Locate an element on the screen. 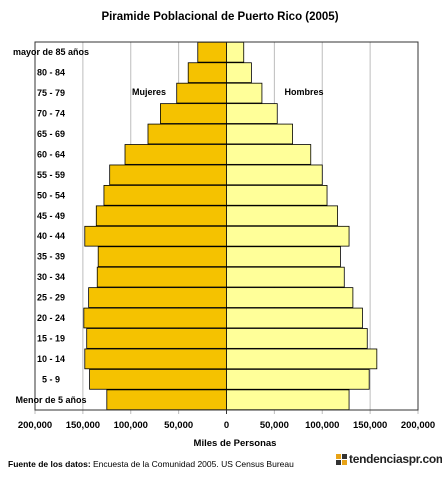 The width and height of the screenshot is (442, 480). y-tick-label: 50 - 54 is located at coordinates (51, 195).